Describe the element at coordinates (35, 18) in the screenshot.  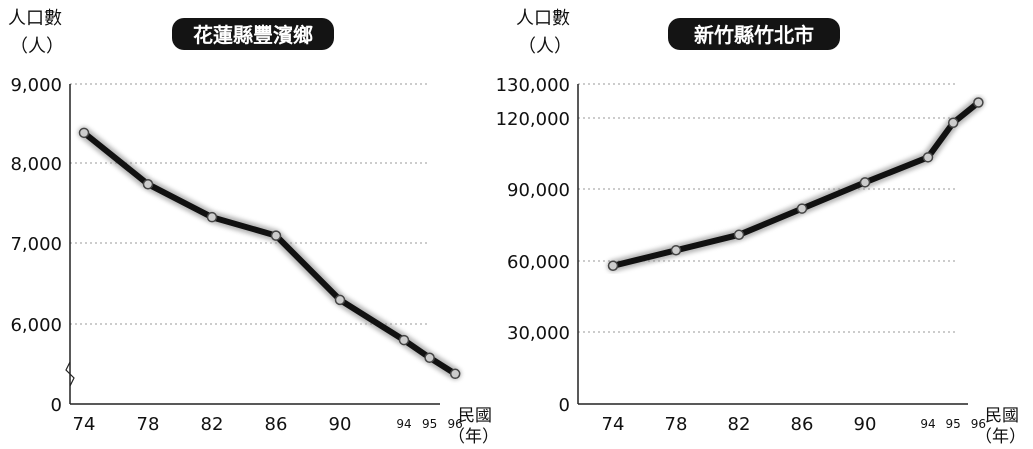
I see `chart-1-y-label-line1: 人口數` at that location.